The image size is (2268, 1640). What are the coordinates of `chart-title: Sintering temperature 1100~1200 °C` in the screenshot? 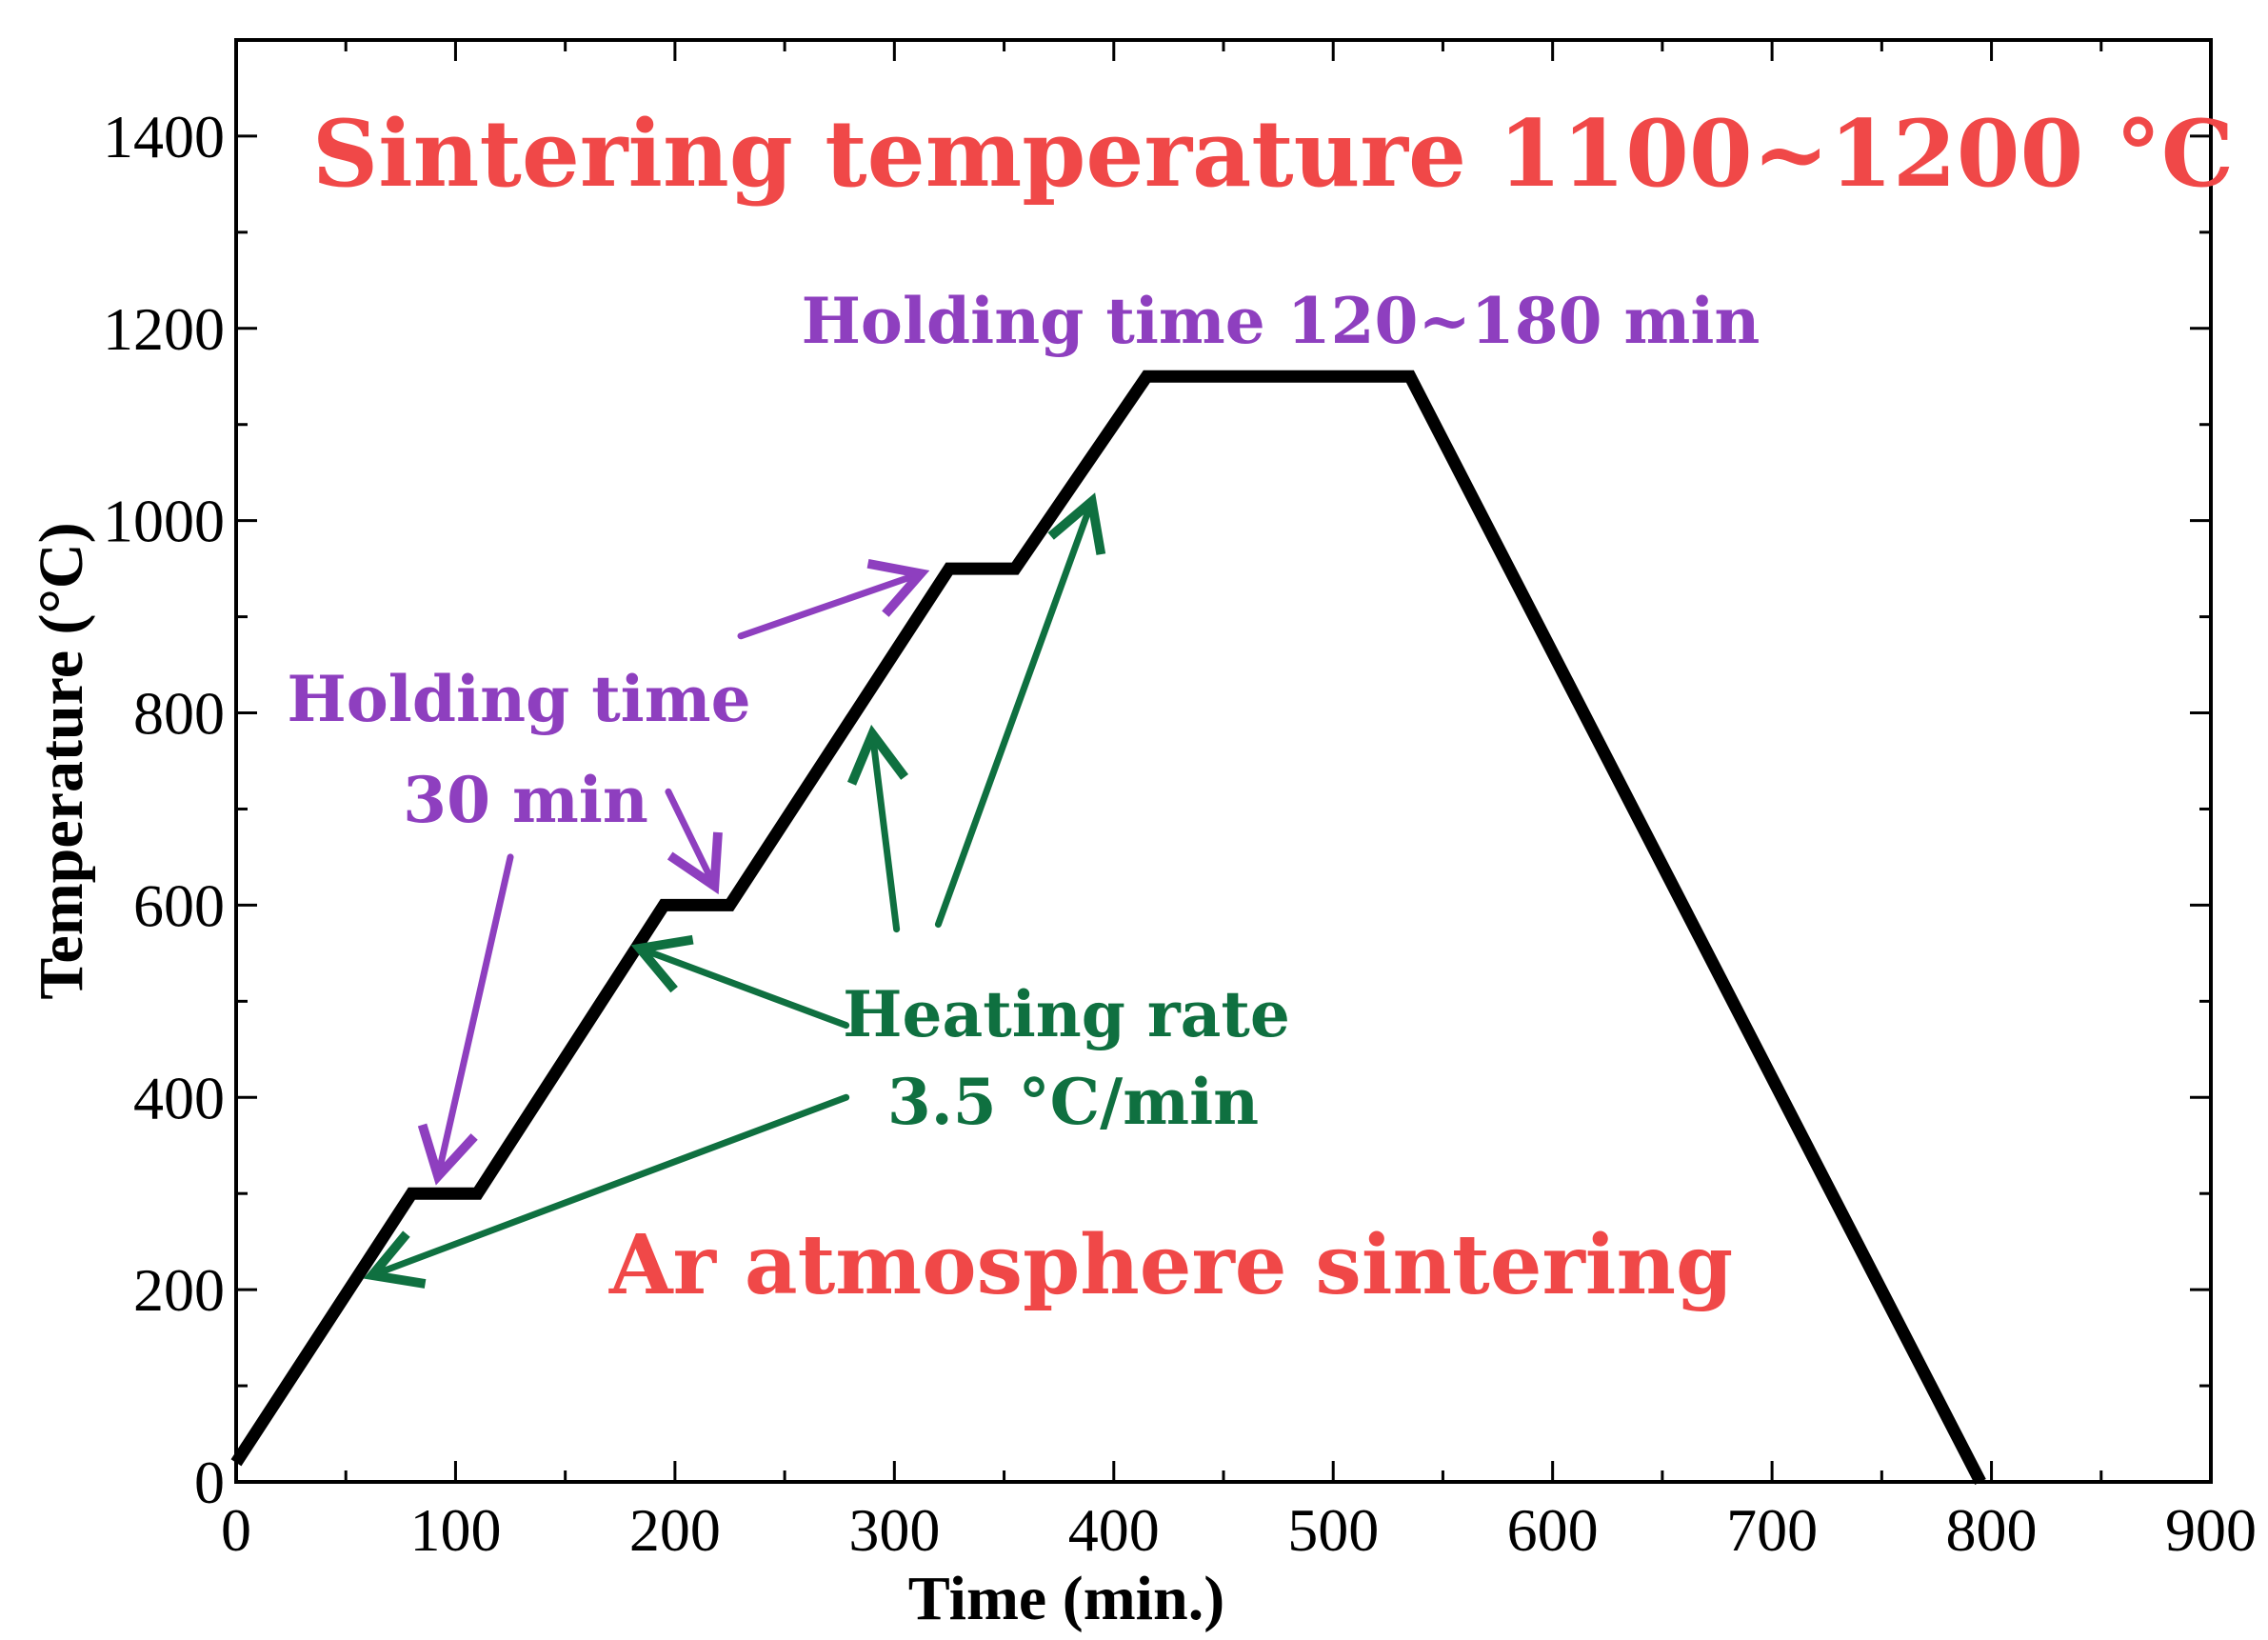 It's located at (1273, 154).